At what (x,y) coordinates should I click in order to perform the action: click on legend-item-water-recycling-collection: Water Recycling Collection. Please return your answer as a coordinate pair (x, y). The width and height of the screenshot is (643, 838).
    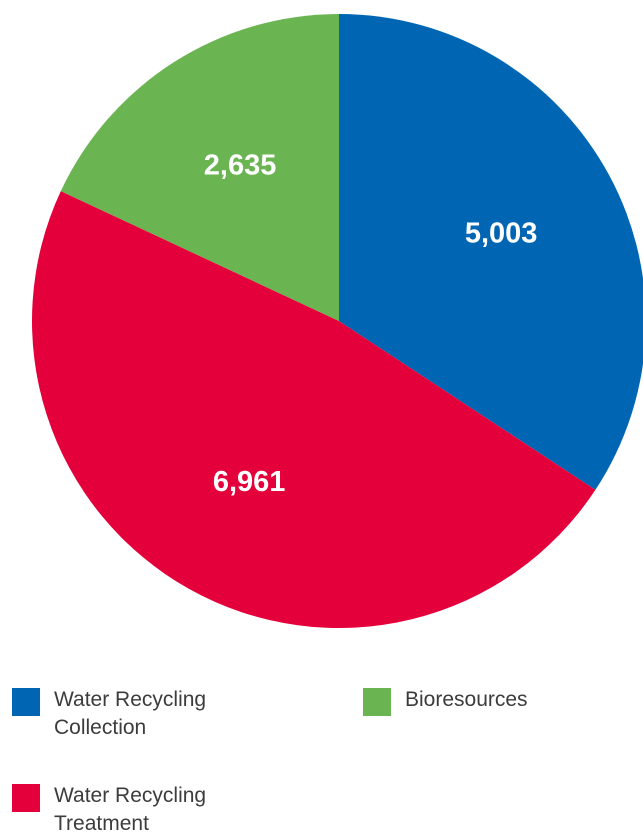
    Looking at the image, I should click on (152, 714).